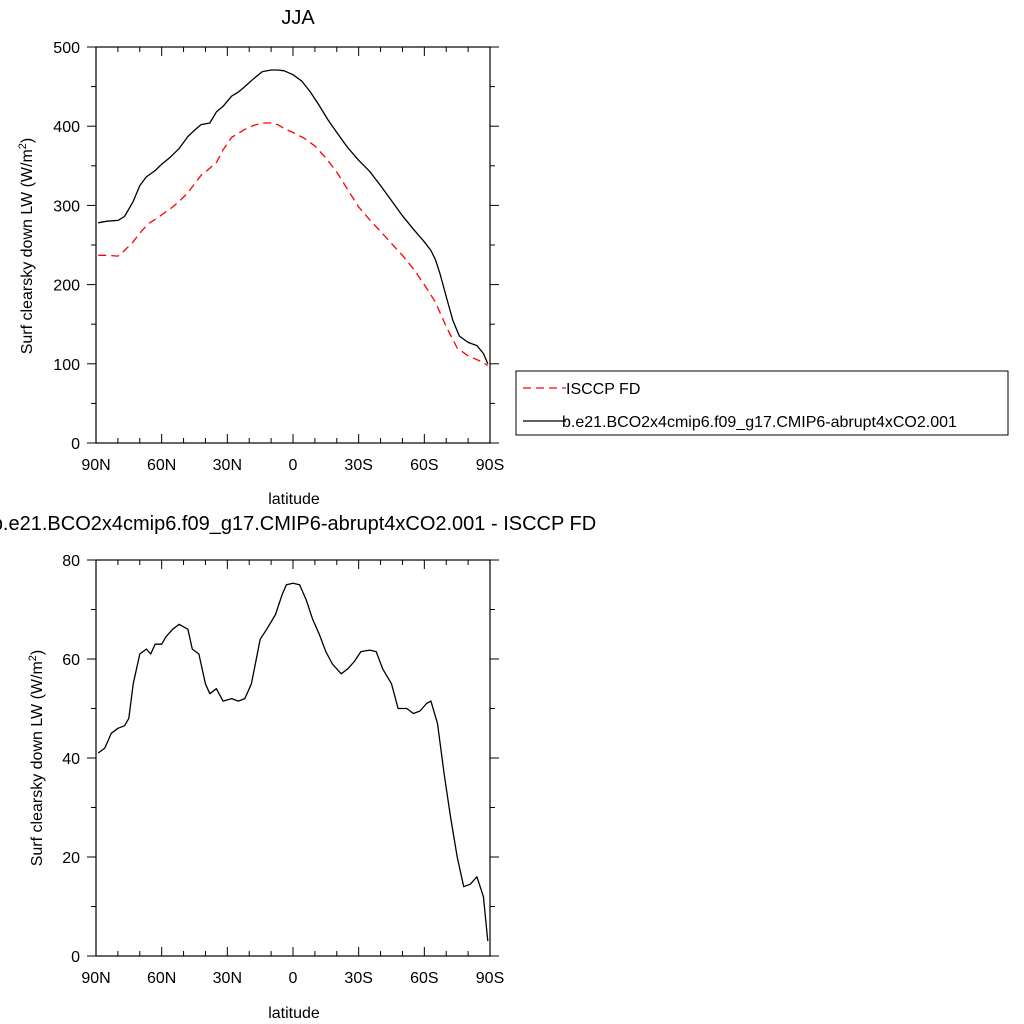 Image resolution: width=1024 pixels, height=1024 pixels. I want to click on y-tick-label: 300, so click(66, 206).